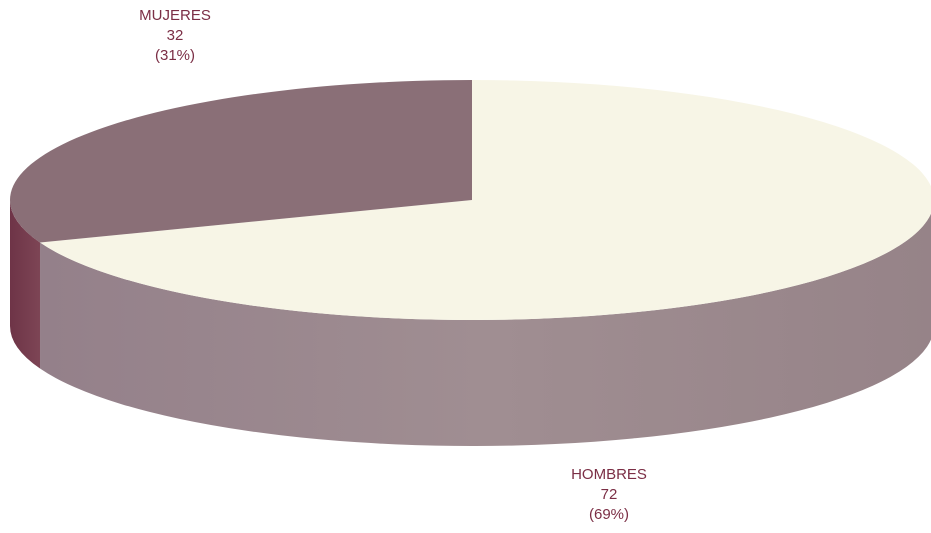 The width and height of the screenshot is (931, 533). What do you see at coordinates (175, 15) in the screenshot?
I see `slice-name-mujeres: MUJERES` at bounding box center [175, 15].